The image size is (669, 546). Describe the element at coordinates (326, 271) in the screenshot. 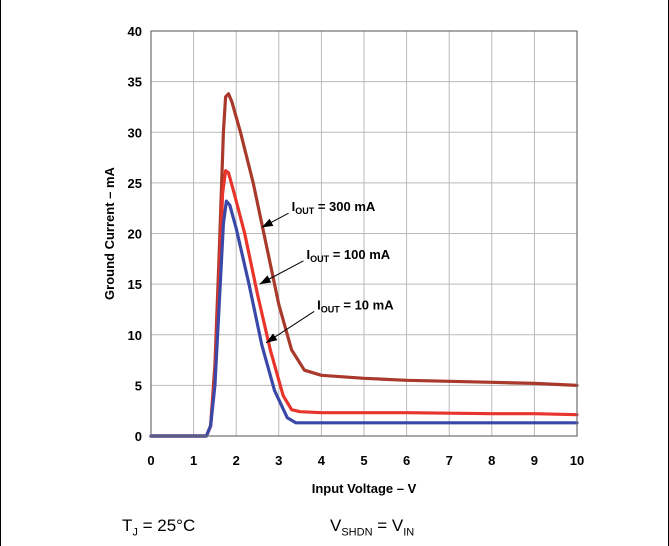

I see `annotations: IOUT = 300 mA IOUT = 100 mA IOUT = 10 mA` at that location.